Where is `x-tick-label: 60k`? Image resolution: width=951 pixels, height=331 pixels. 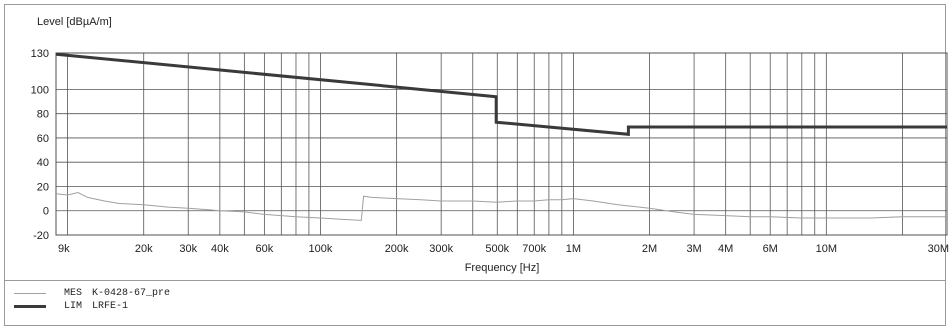 x-tick-label: 60k is located at coordinates (265, 249).